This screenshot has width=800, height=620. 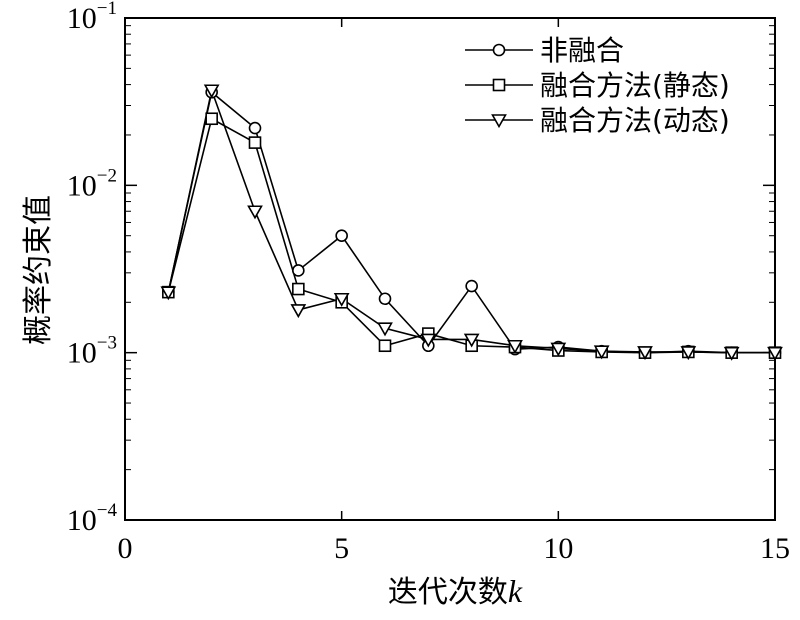 I want to click on x-axis-label-variable: k, so click(x=515, y=591).